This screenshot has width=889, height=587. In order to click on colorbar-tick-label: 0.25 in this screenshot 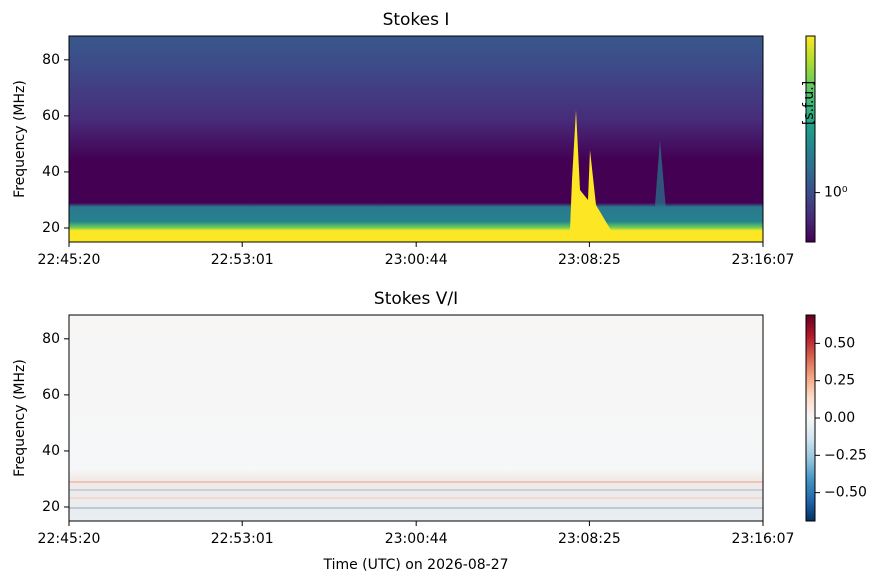, I will do `click(839, 381)`.